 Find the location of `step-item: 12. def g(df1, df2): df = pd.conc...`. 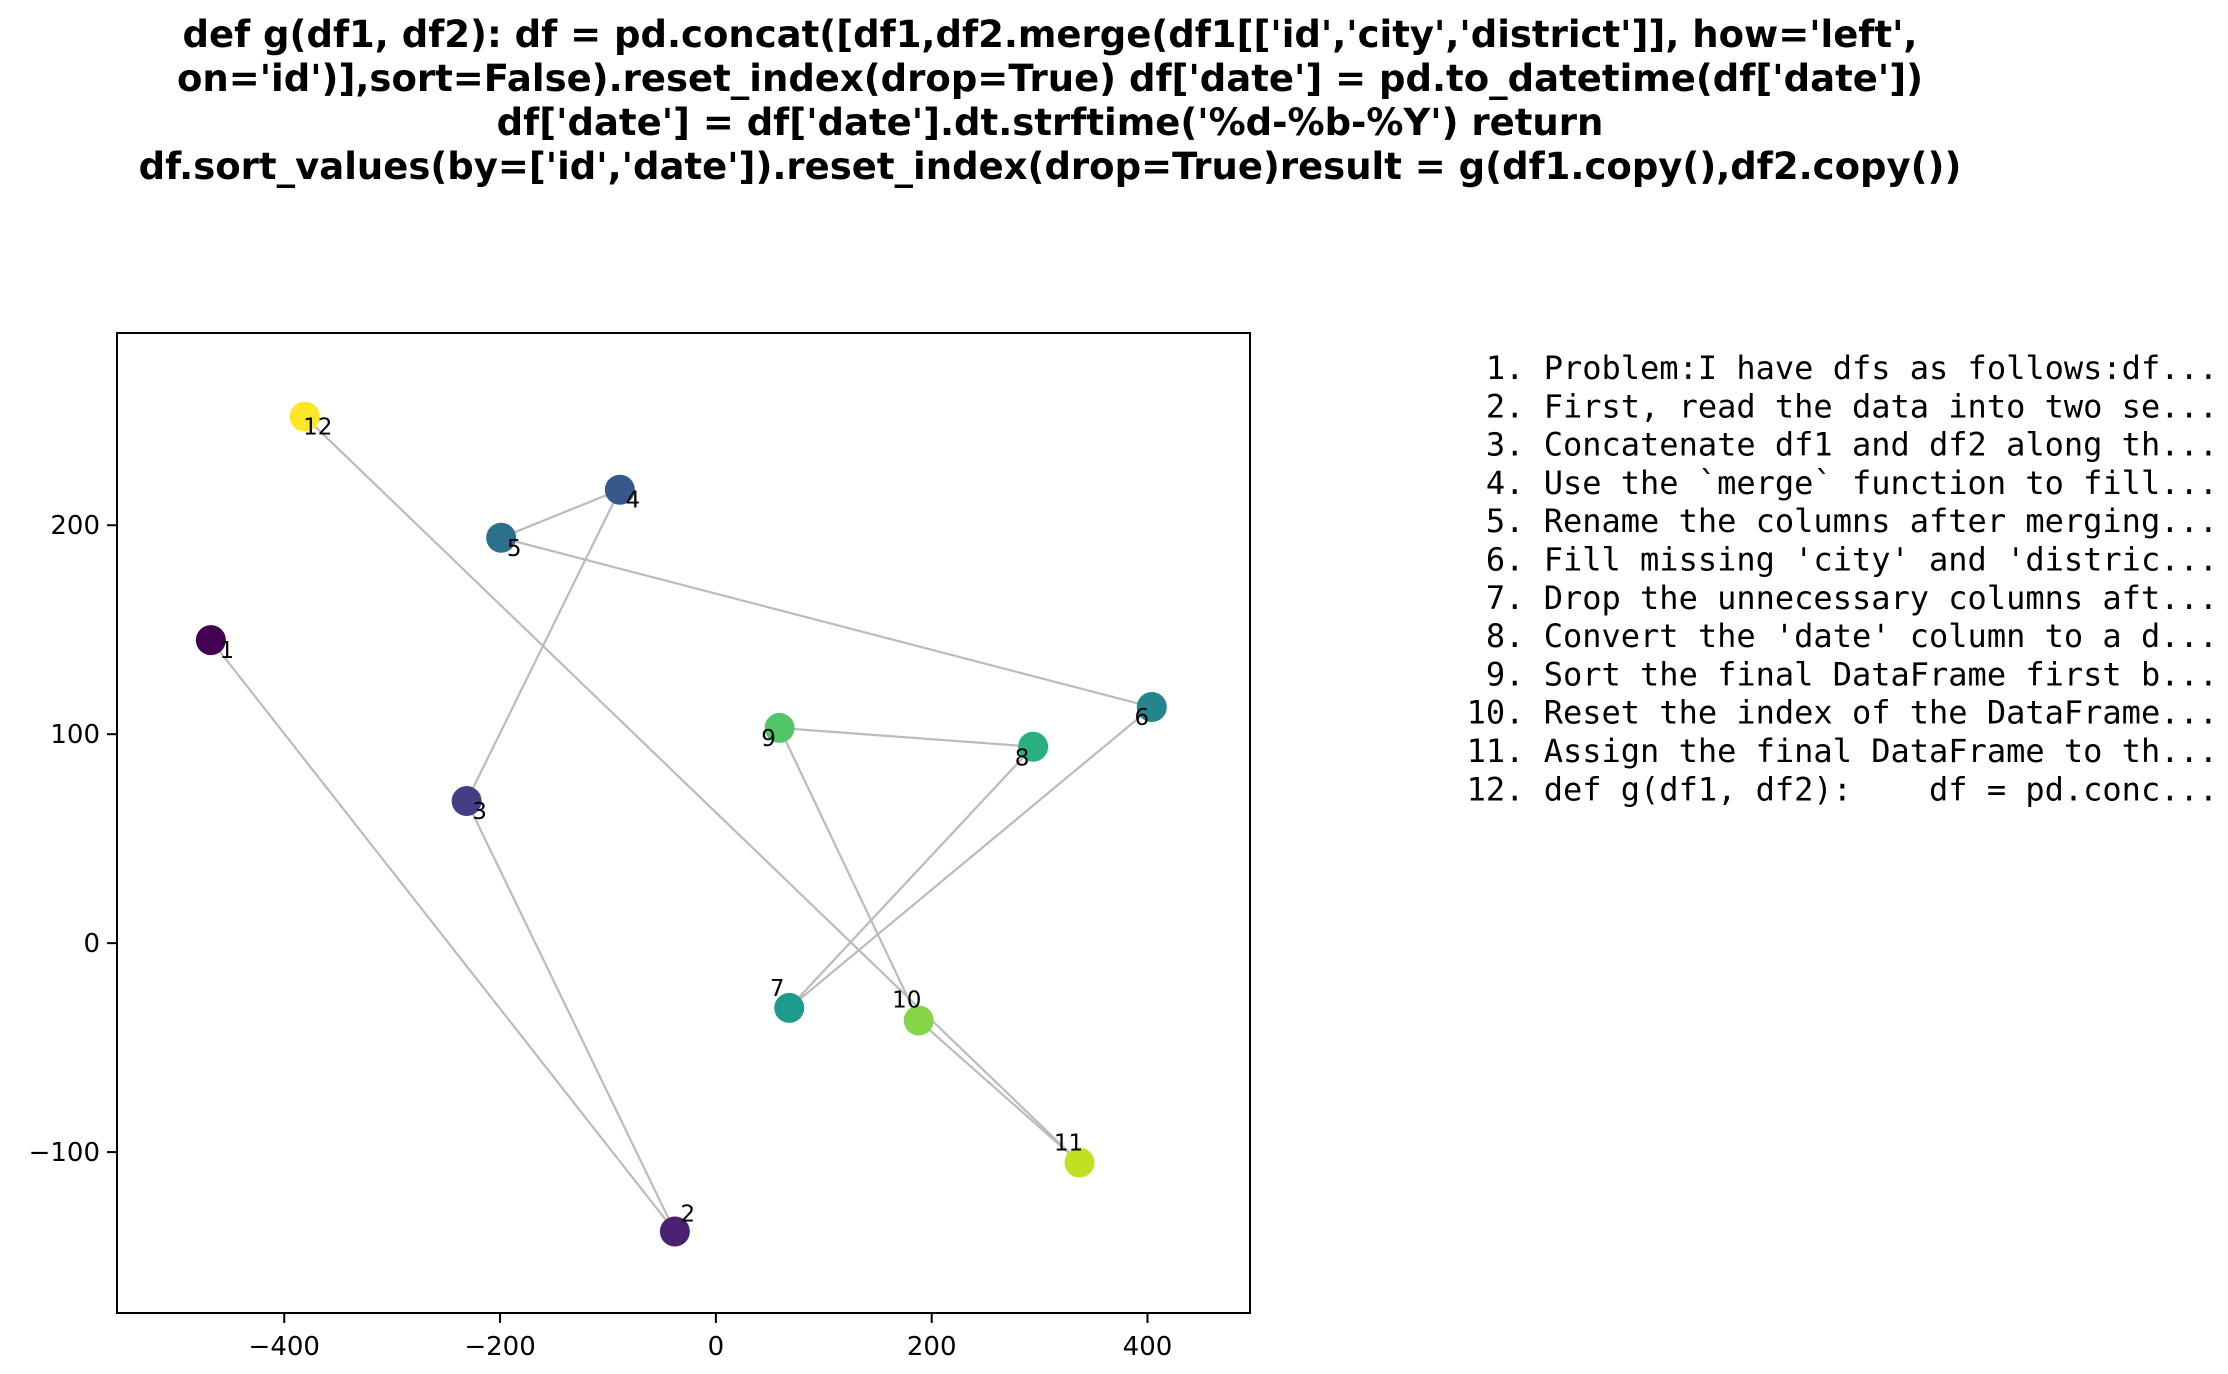

step-item: 12. def g(df1, df2): df = pd.conc... is located at coordinates (1842, 789).